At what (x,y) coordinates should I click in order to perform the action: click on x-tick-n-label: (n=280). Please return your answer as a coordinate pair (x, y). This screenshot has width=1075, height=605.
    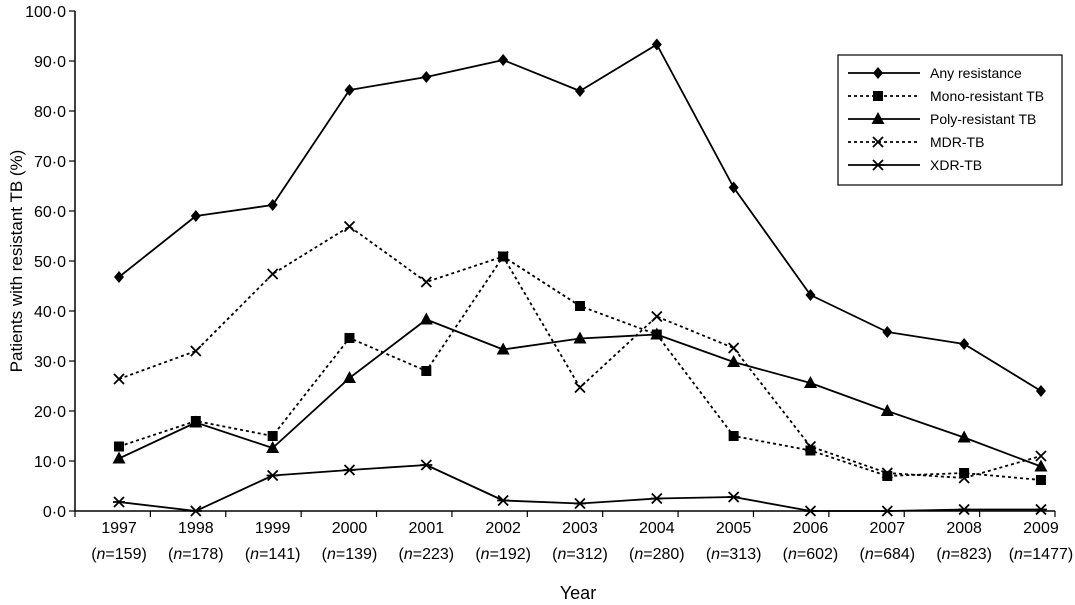
    Looking at the image, I should click on (657, 554).